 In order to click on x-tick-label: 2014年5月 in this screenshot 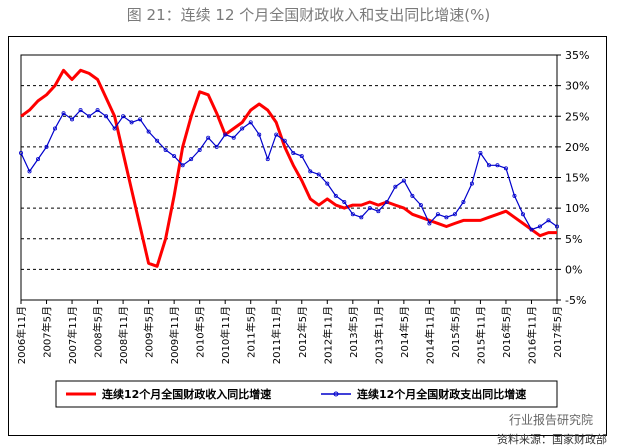, I will do `click(404, 332)`.